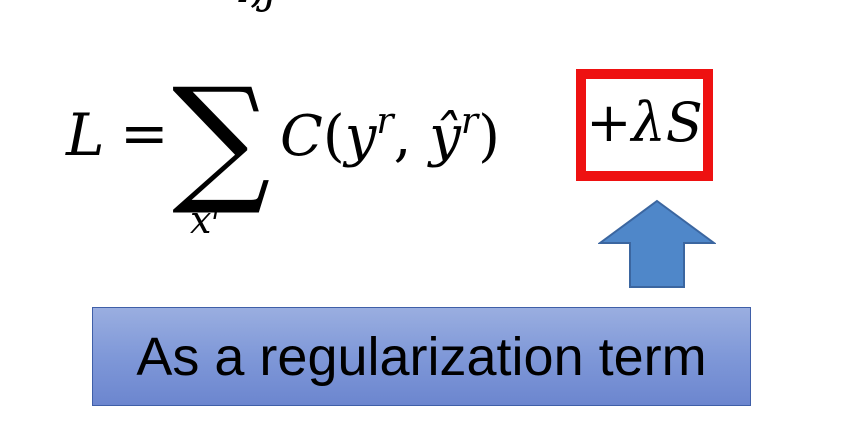 The image size is (866, 440). I want to click on equals-sign: =, so click(144, 133).